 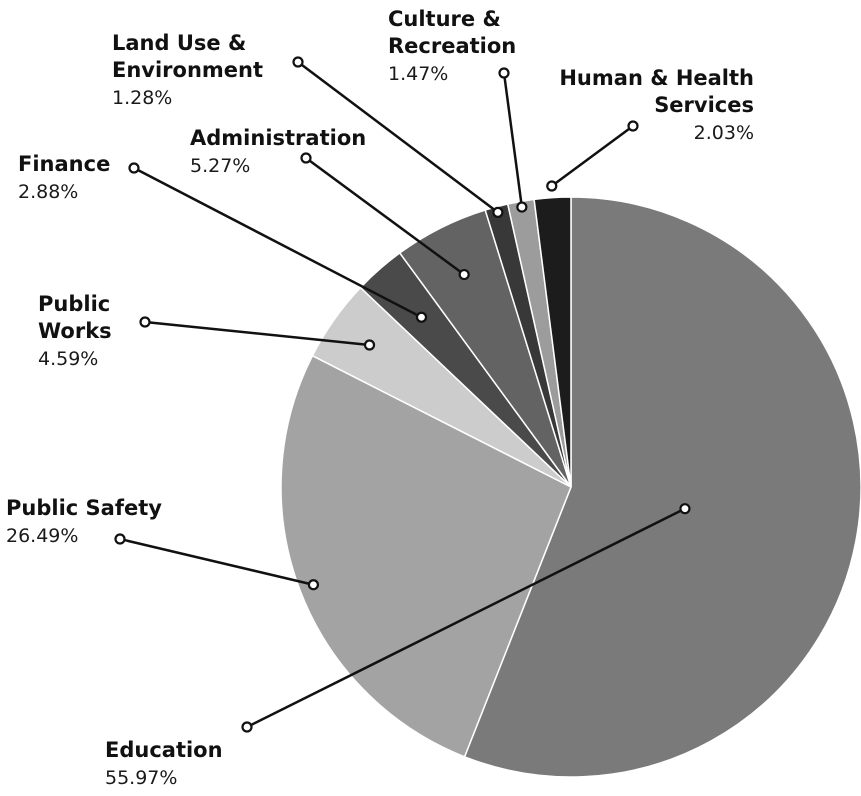 I want to click on slice-label-culture-recreation: Culture & Recreation 1.47%, so click(x=452, y=46).